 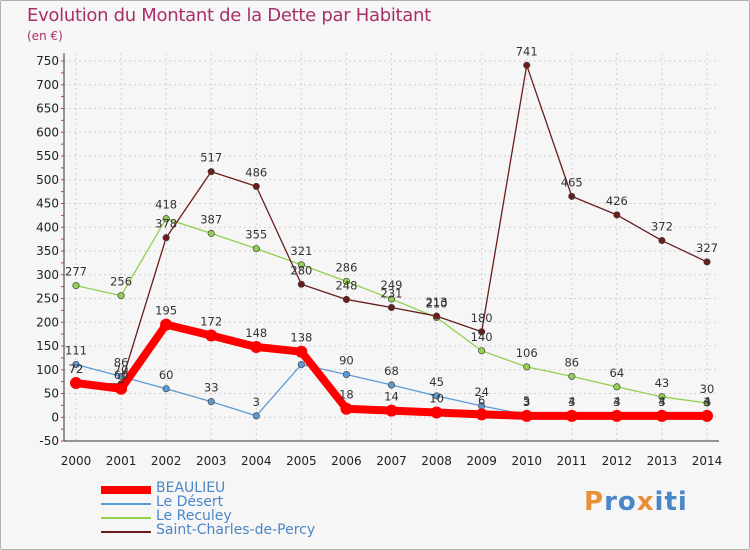 I want to click on x-tick-label: 2005, so click(x=301, y=461).